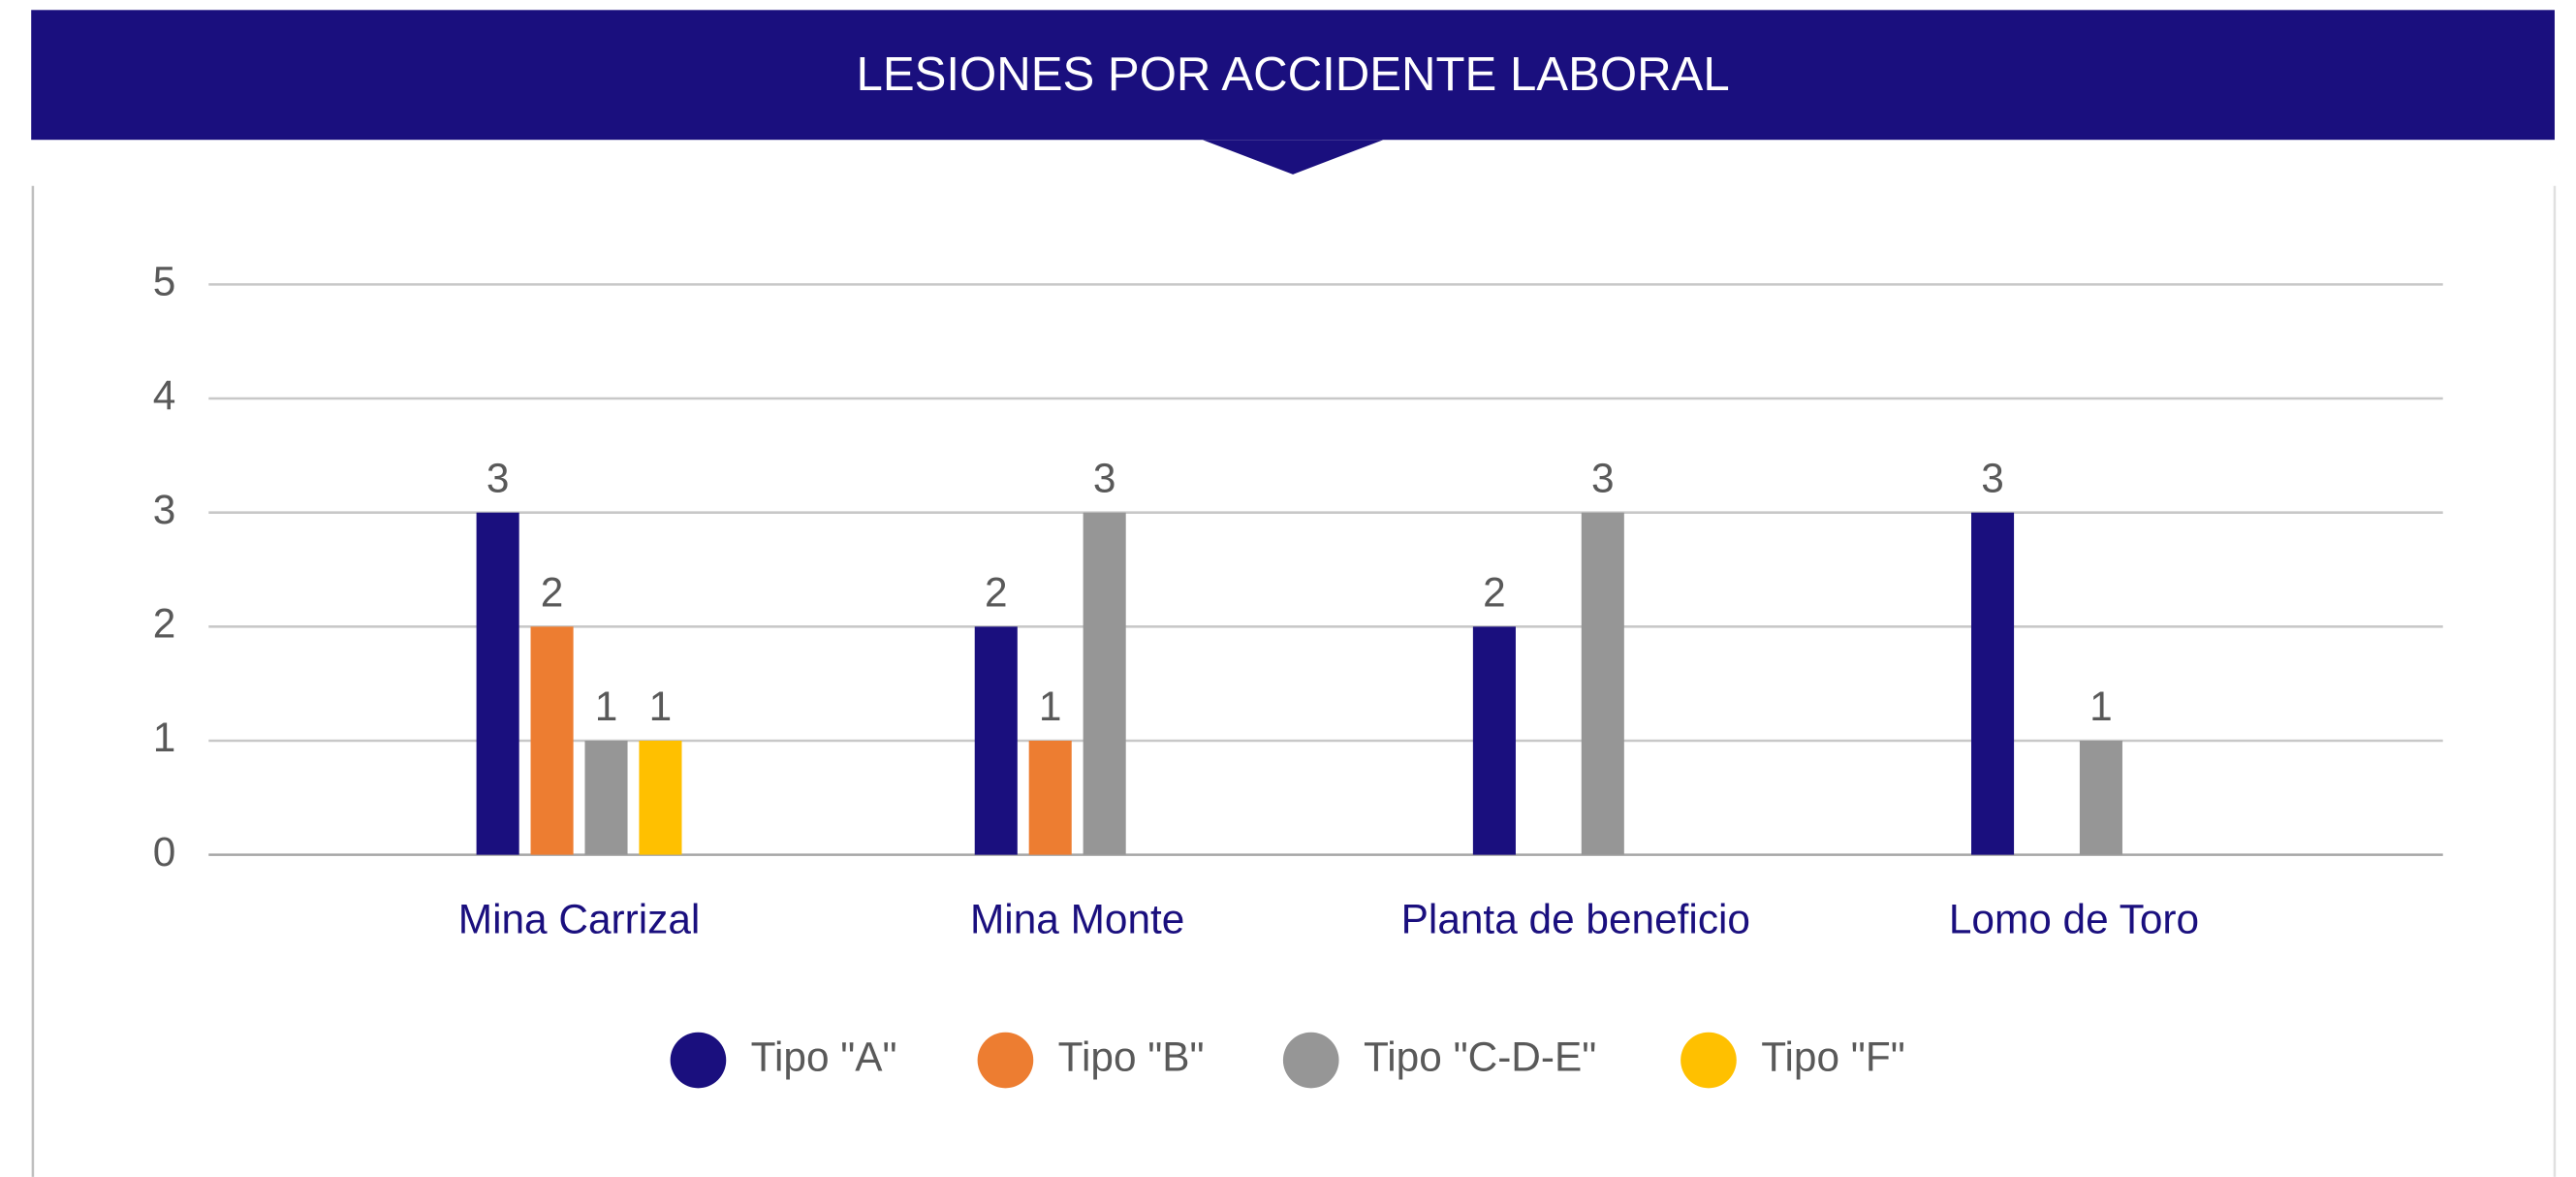  What do you see at coordinates (1293, 157) in the screenshot?
I see `header-pointer` at bounding box center [1293, 157].